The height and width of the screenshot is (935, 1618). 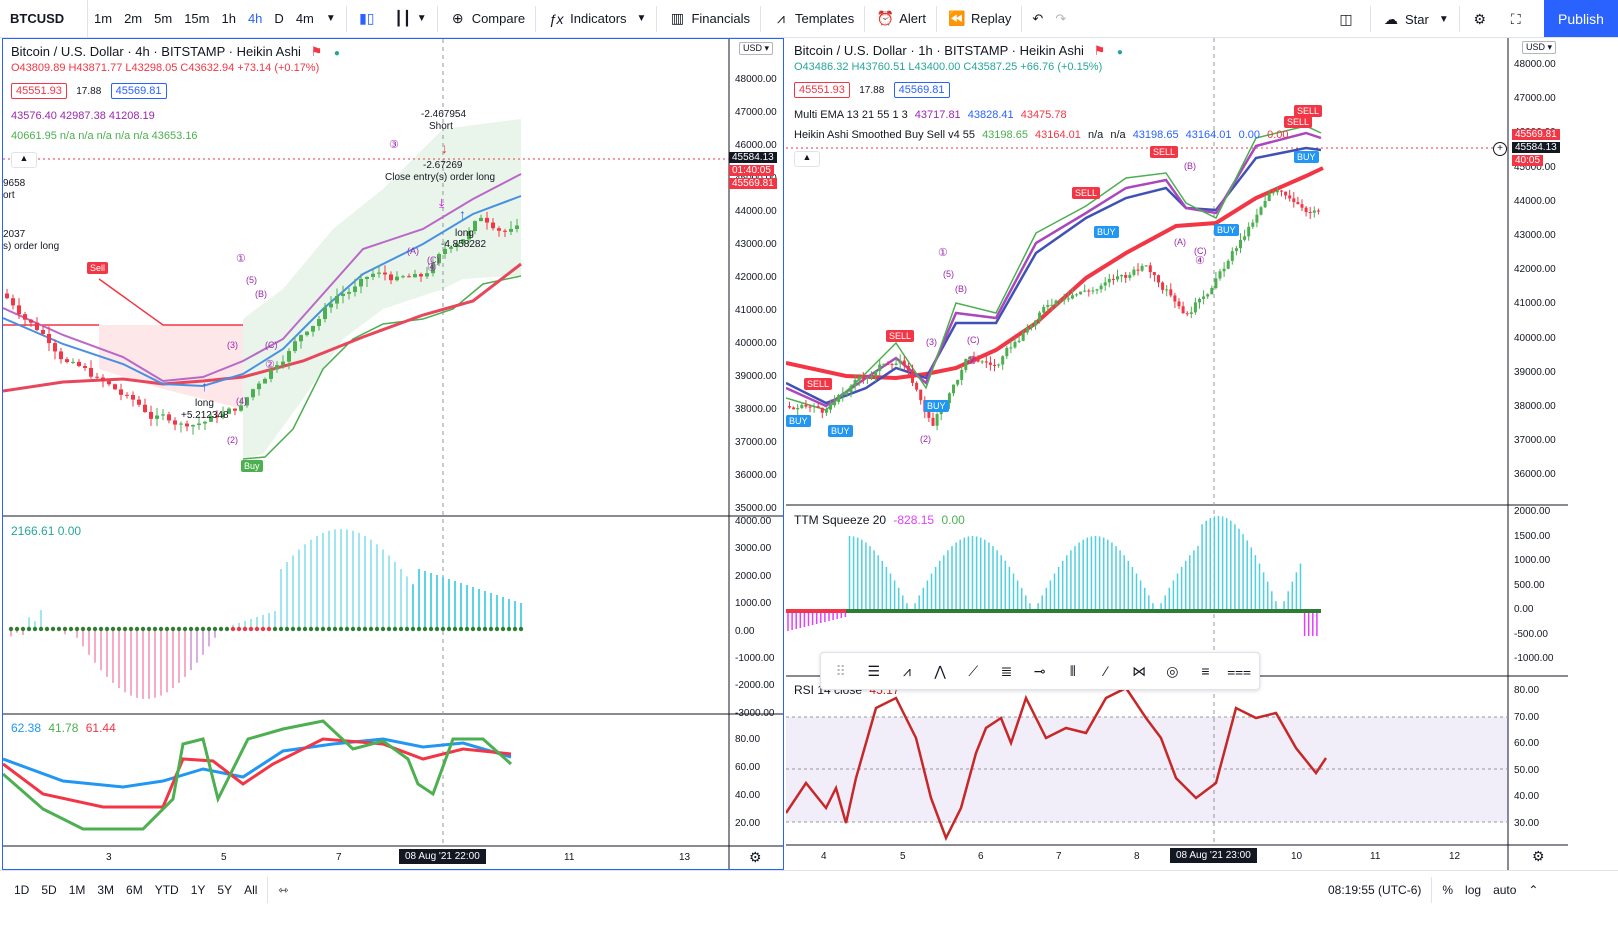 What do you see at coordinates (1527, 717) in the screenshot?
I see `rsi-tick: 70.00` at bounding box center [1527, 717].